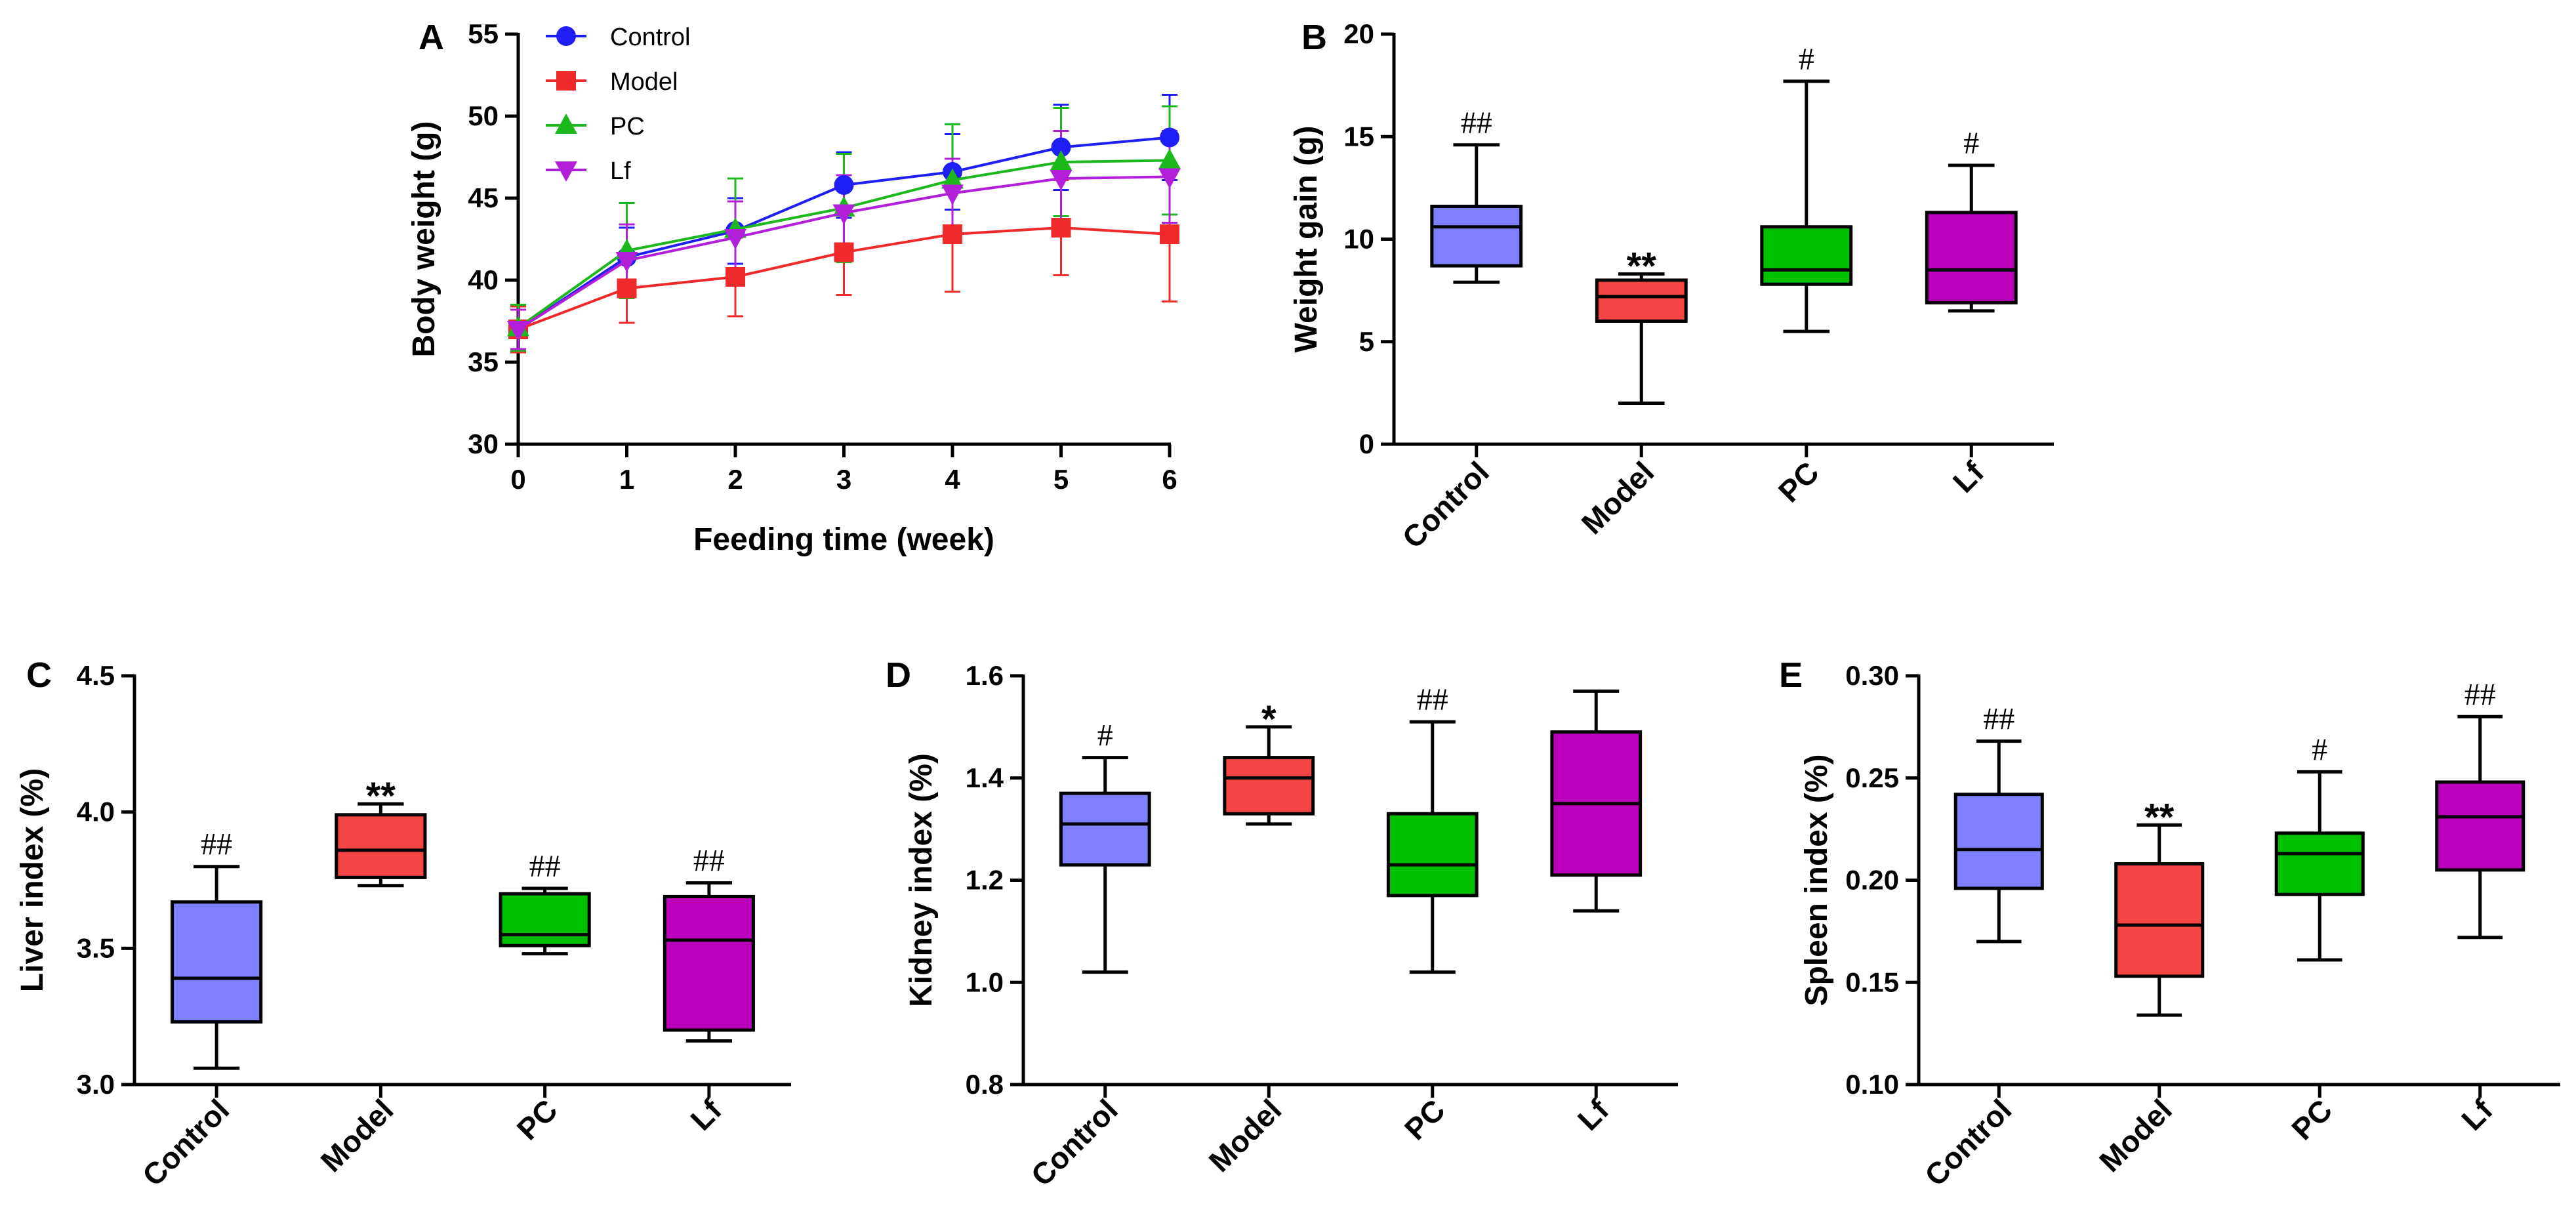  Describe the element at coordinates (899, 675) in the screenshot. I see `panel-label-D: D` at that location.